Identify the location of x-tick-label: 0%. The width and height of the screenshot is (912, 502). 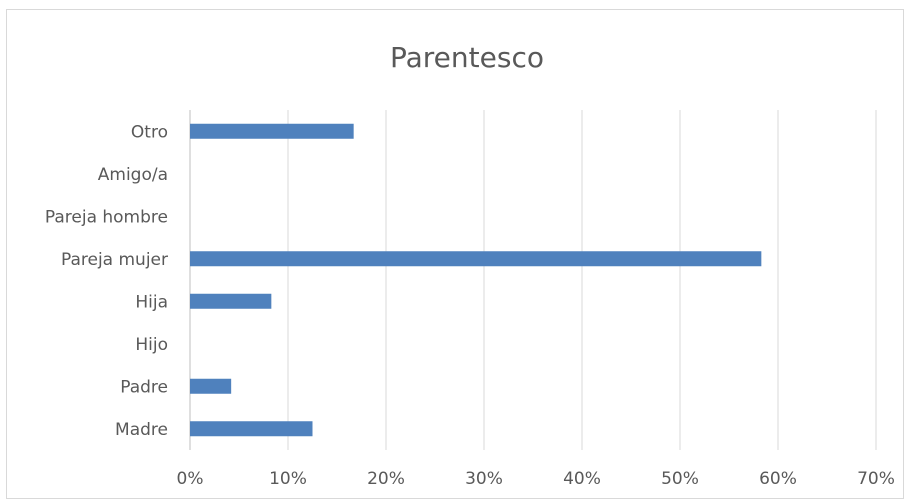
(190, 479).